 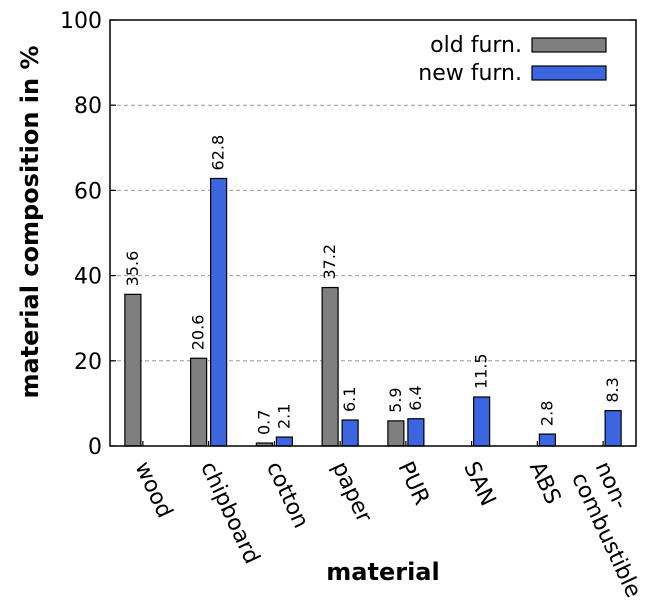 What do you see at coordinates (546, 413) in the screenshot?
I see `data-label-new-6: 2.8` at bounding box center [546, 413].